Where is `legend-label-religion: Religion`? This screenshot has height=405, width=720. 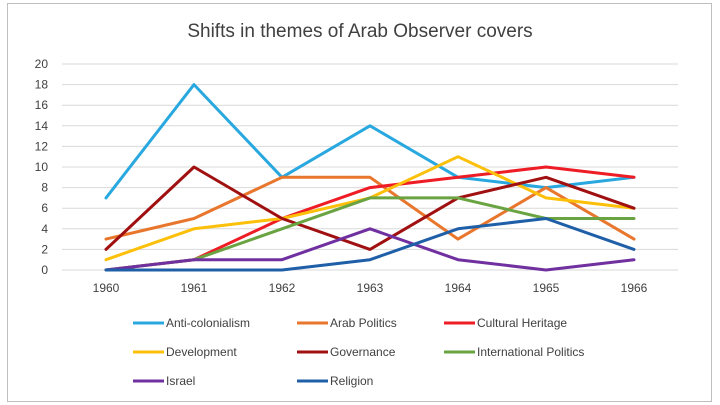
legend-label-religion: Religion is located at coordinates (351, 381).